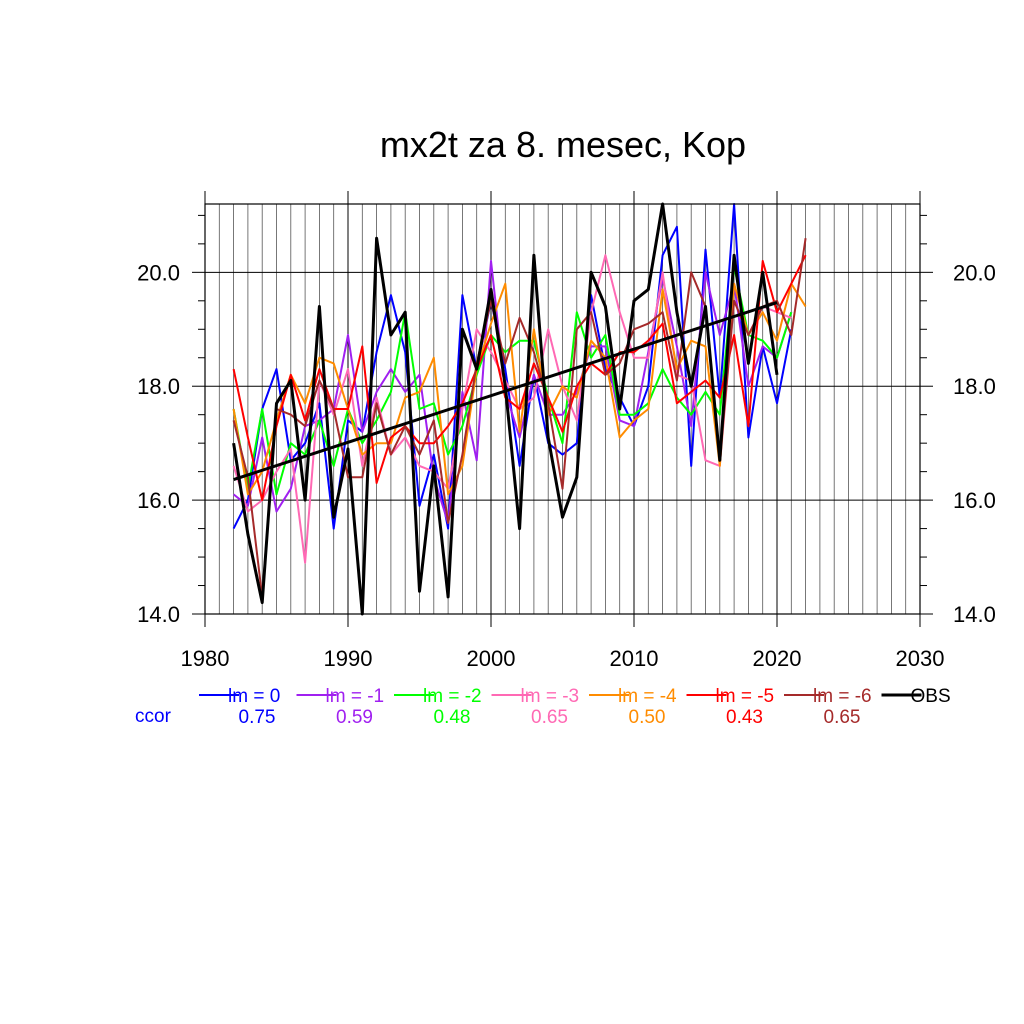 This screenshot has width=1024, height=1024. What do you see at coordinates (505, 391) in the screenshot?
I see `trend-line` at bounding box center [505, 391].